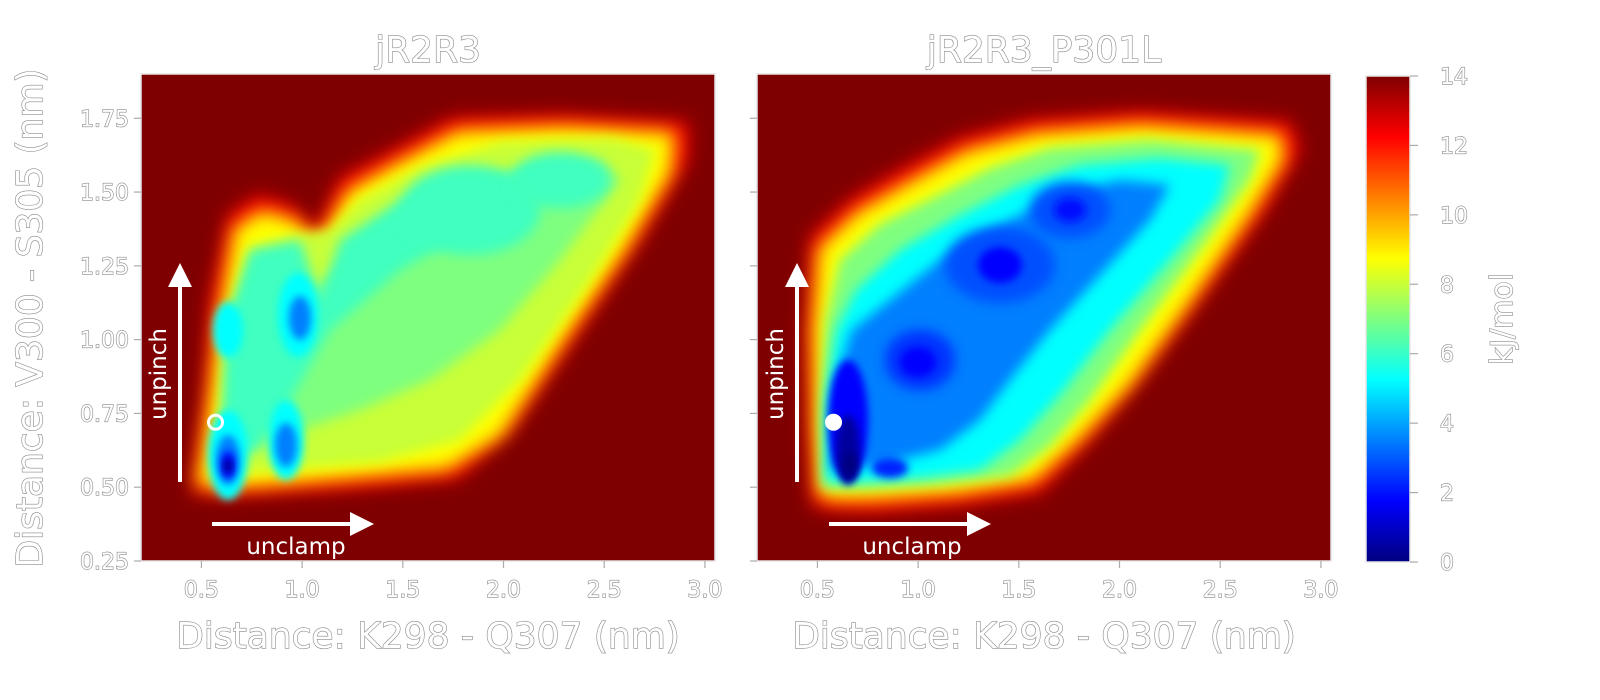 Image resolution: width=1600 pixels, height=700 pixels. What do you see at coordinates (1454, 77) in the screenshot?
I see `colorbar-tick-label: 14` at bounding box center [1454, 77].